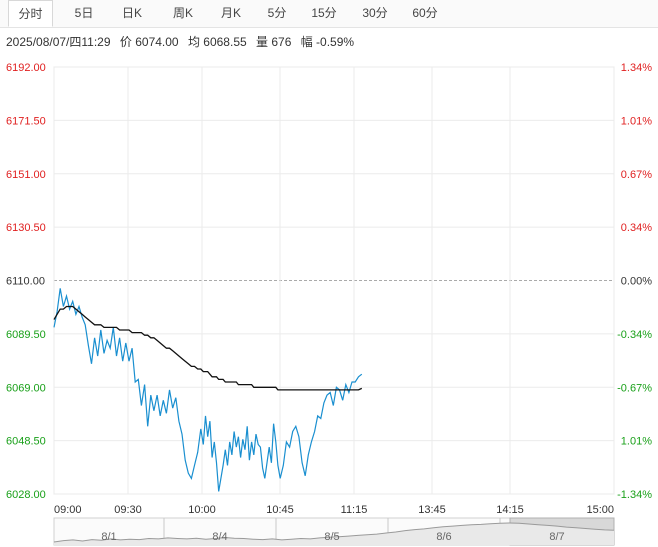  I want to click on overview-date-label: 8/4, so click(219, 537).